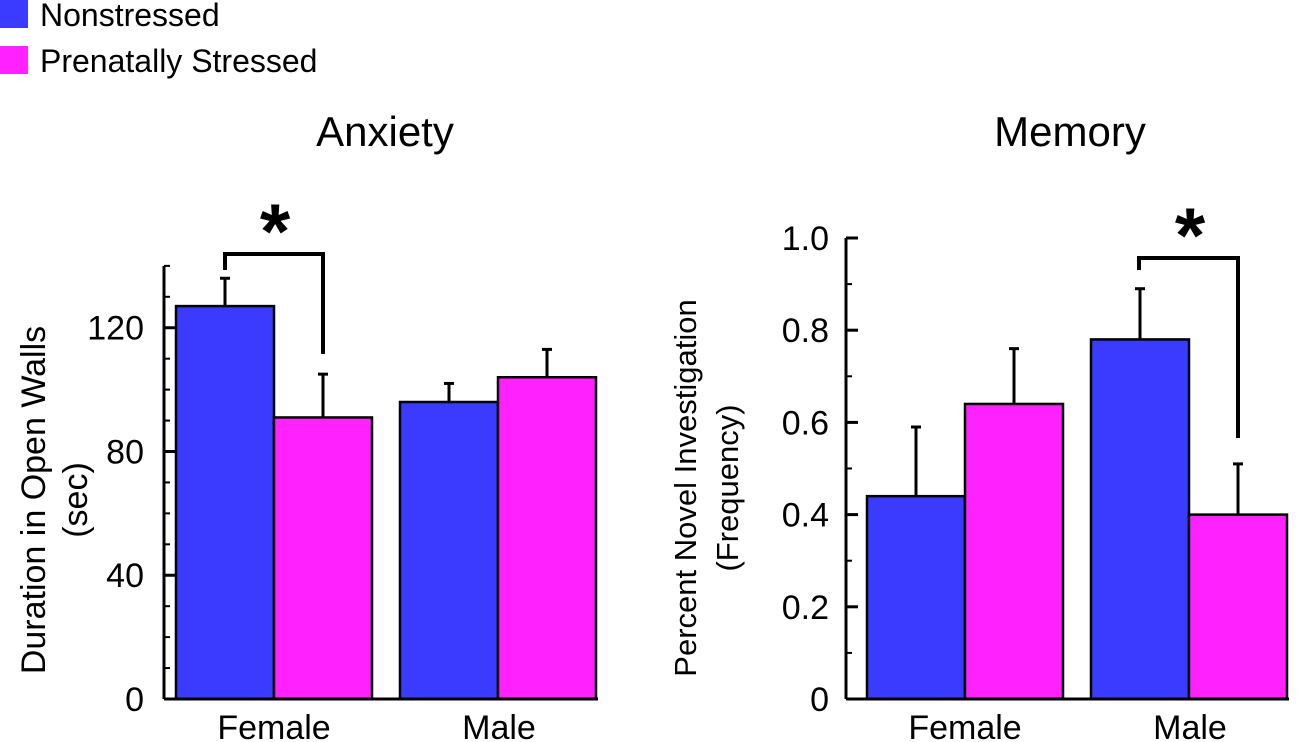 Image resolution: width=1311 pixels, height=742 pixels. Describe the element at coordinates (14, 60) in the screenshot. I see `legend-swatch-prenatally-stressed` at that location.